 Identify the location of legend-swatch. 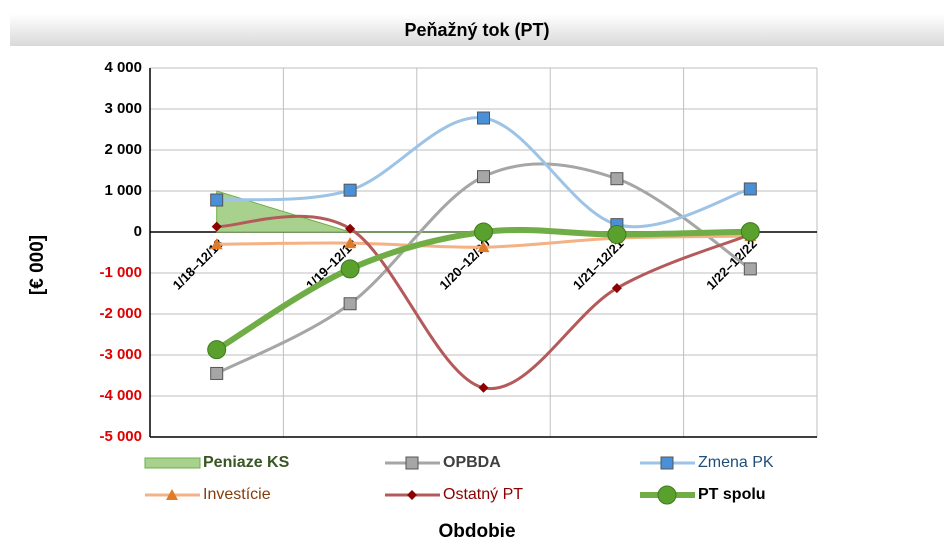
(172, 463).